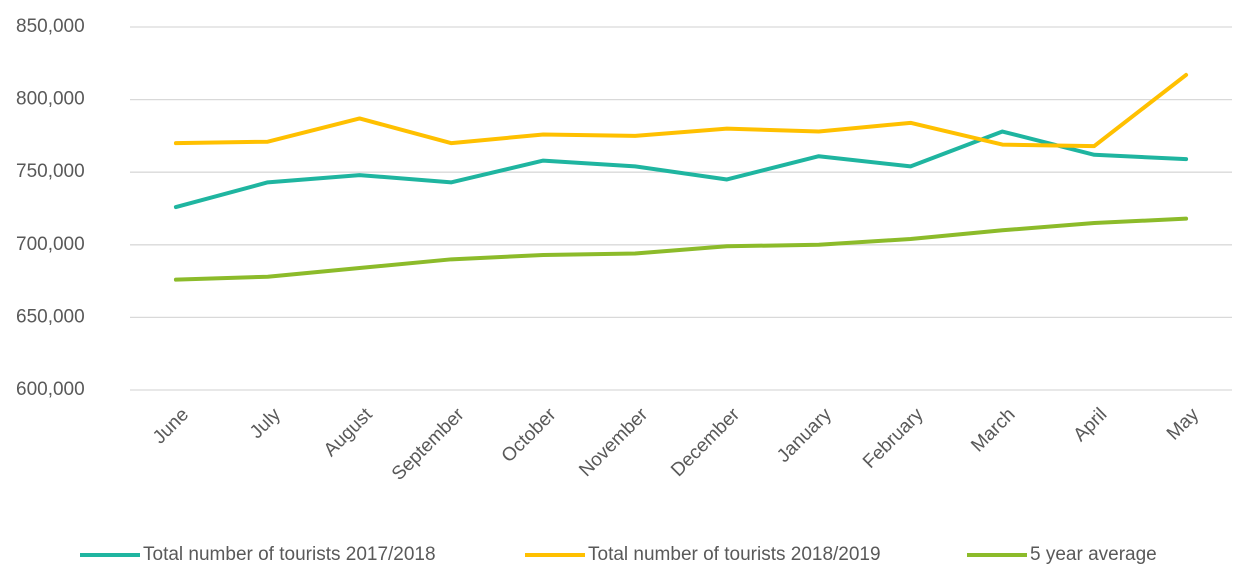 The image size is (1248, 574). I want to click on x-tick-label: July, so click(265, 423).